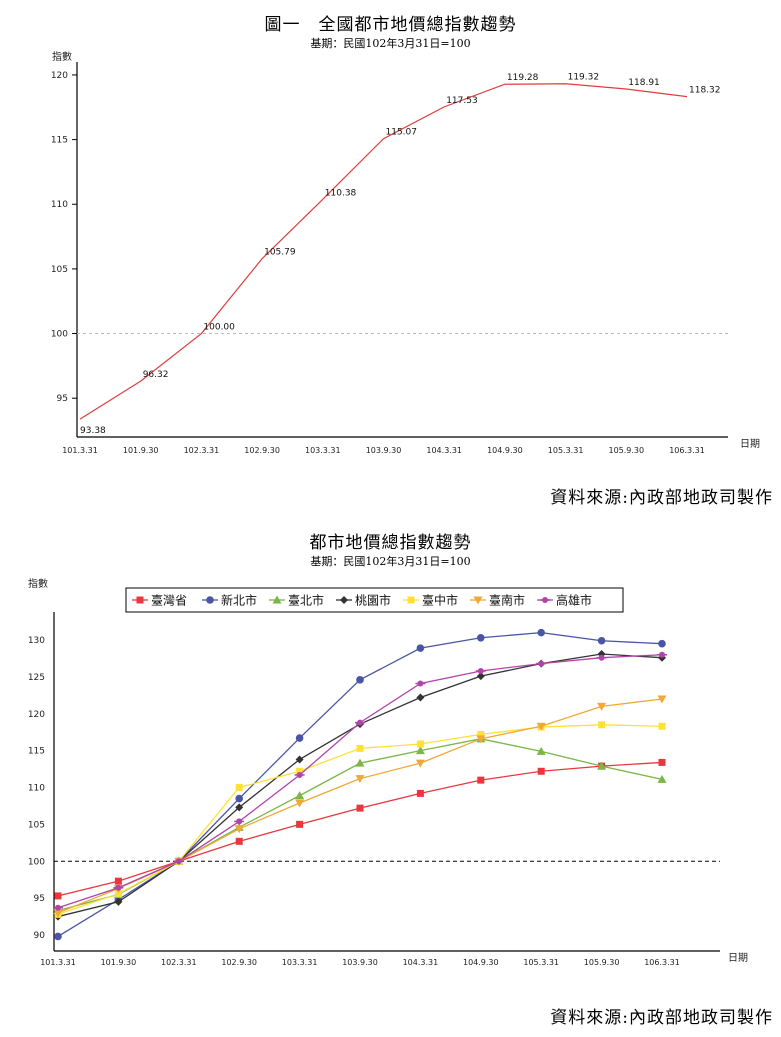 The width and height of the screenshot is (781, 1037). What do you see at coordinates (661, 498) in the screenshot?
I see `chart1-source: 資料來源:內政部地政司製作` at bounding box center [661, 498].